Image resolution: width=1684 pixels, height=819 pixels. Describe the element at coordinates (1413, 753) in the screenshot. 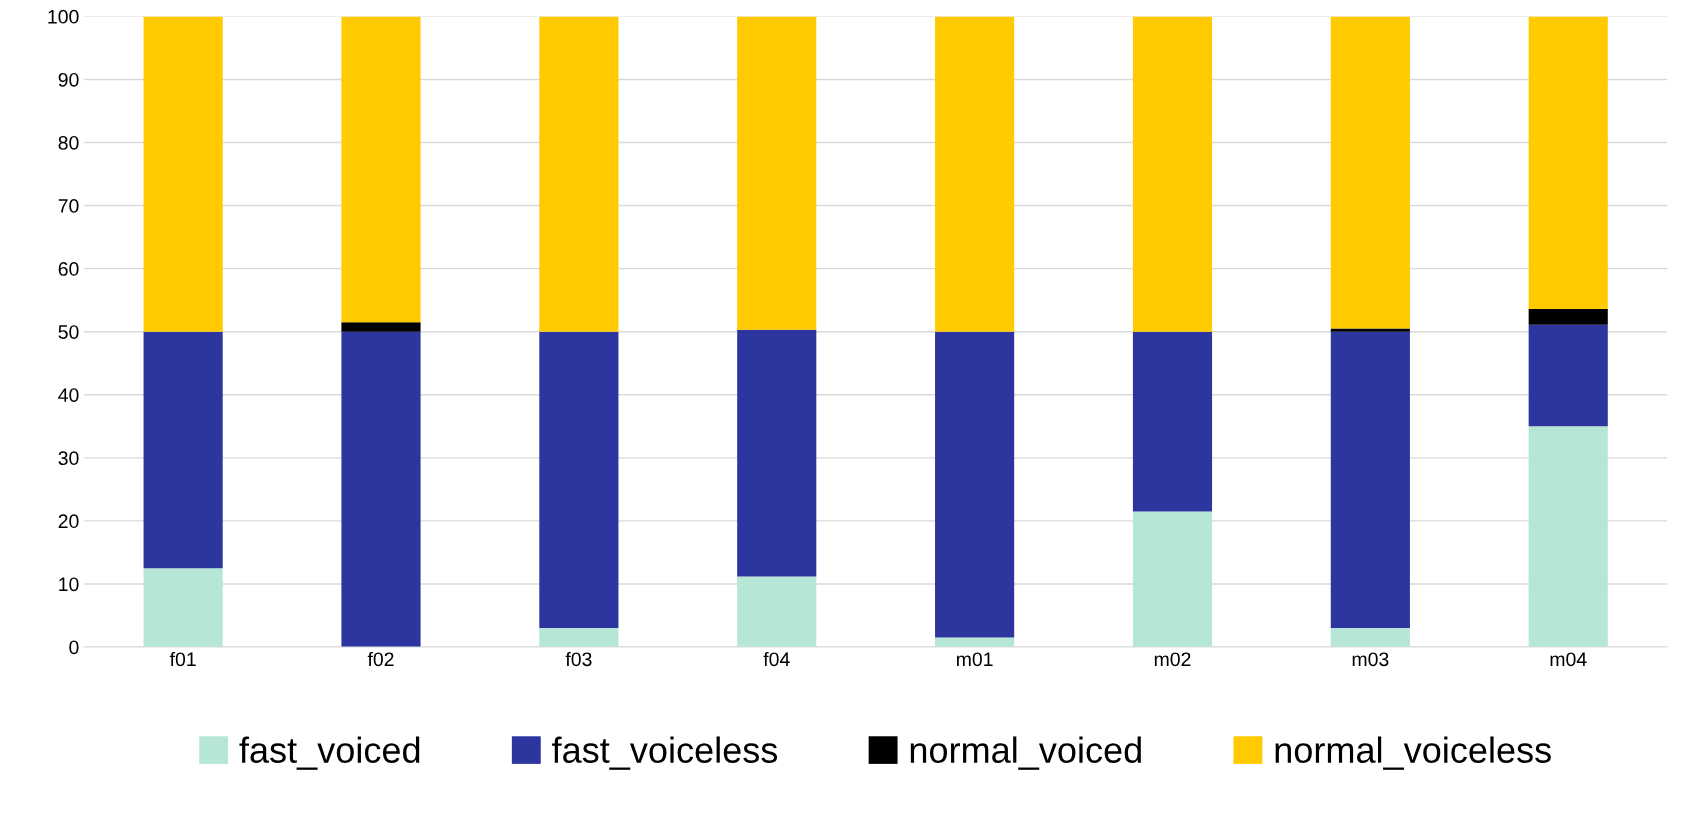

I see `legend-label: normal_voiceless` at that location.